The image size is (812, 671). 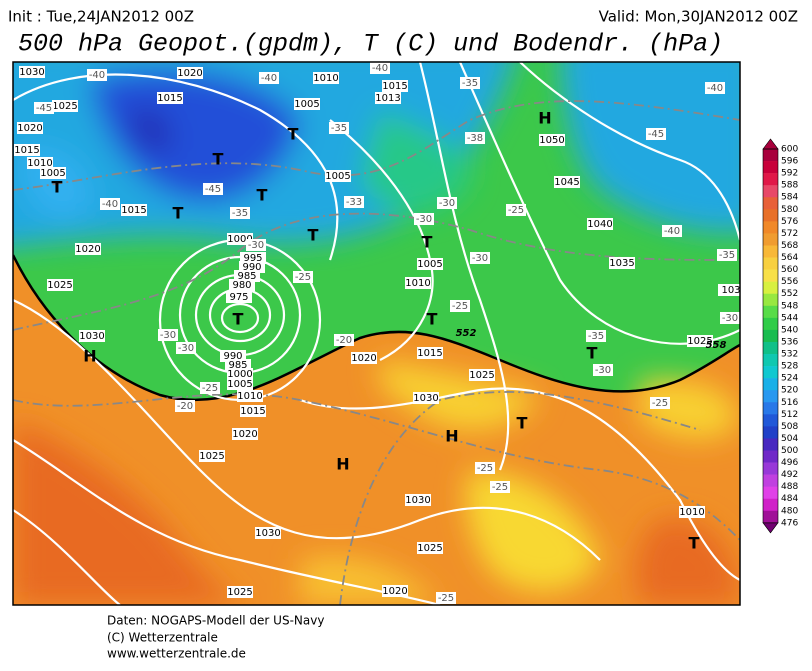 I want to click on colorbar-label: 596, so click(x=789, y=162).